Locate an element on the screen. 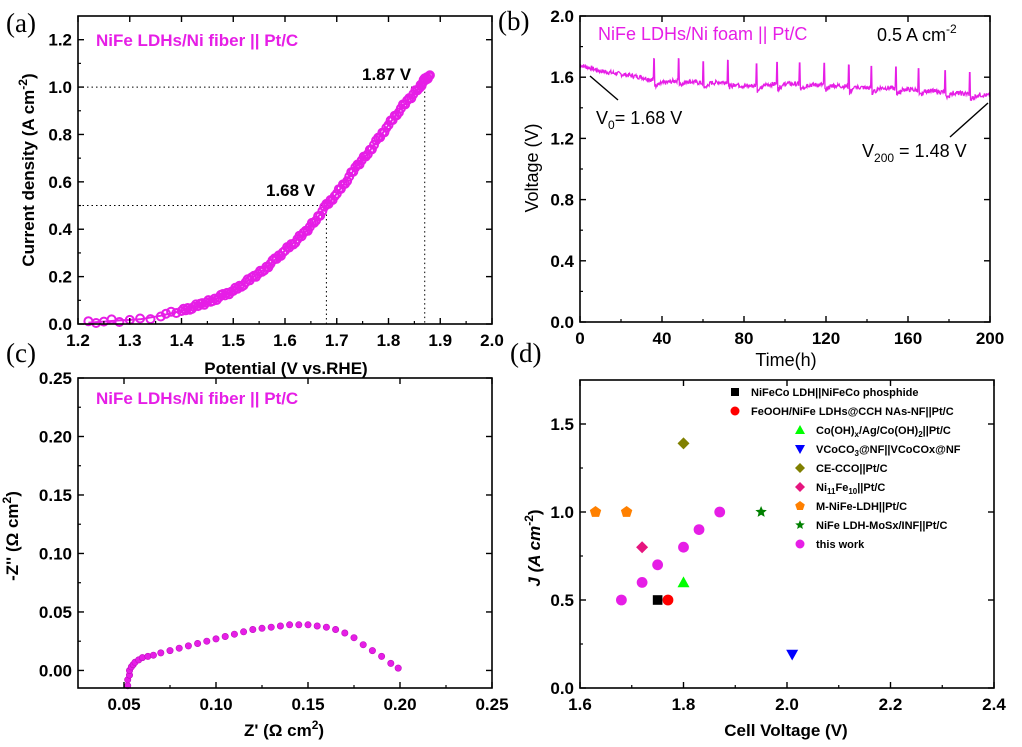  legend-label-7: NiFe LDH-MoSx/INF||Pt/C is located at coordinates (881, 526).